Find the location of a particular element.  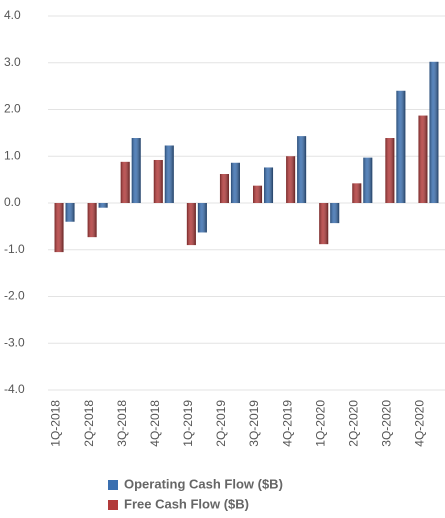

x-tick-label: 1Q-2020 is located at coordinates (320, 423).